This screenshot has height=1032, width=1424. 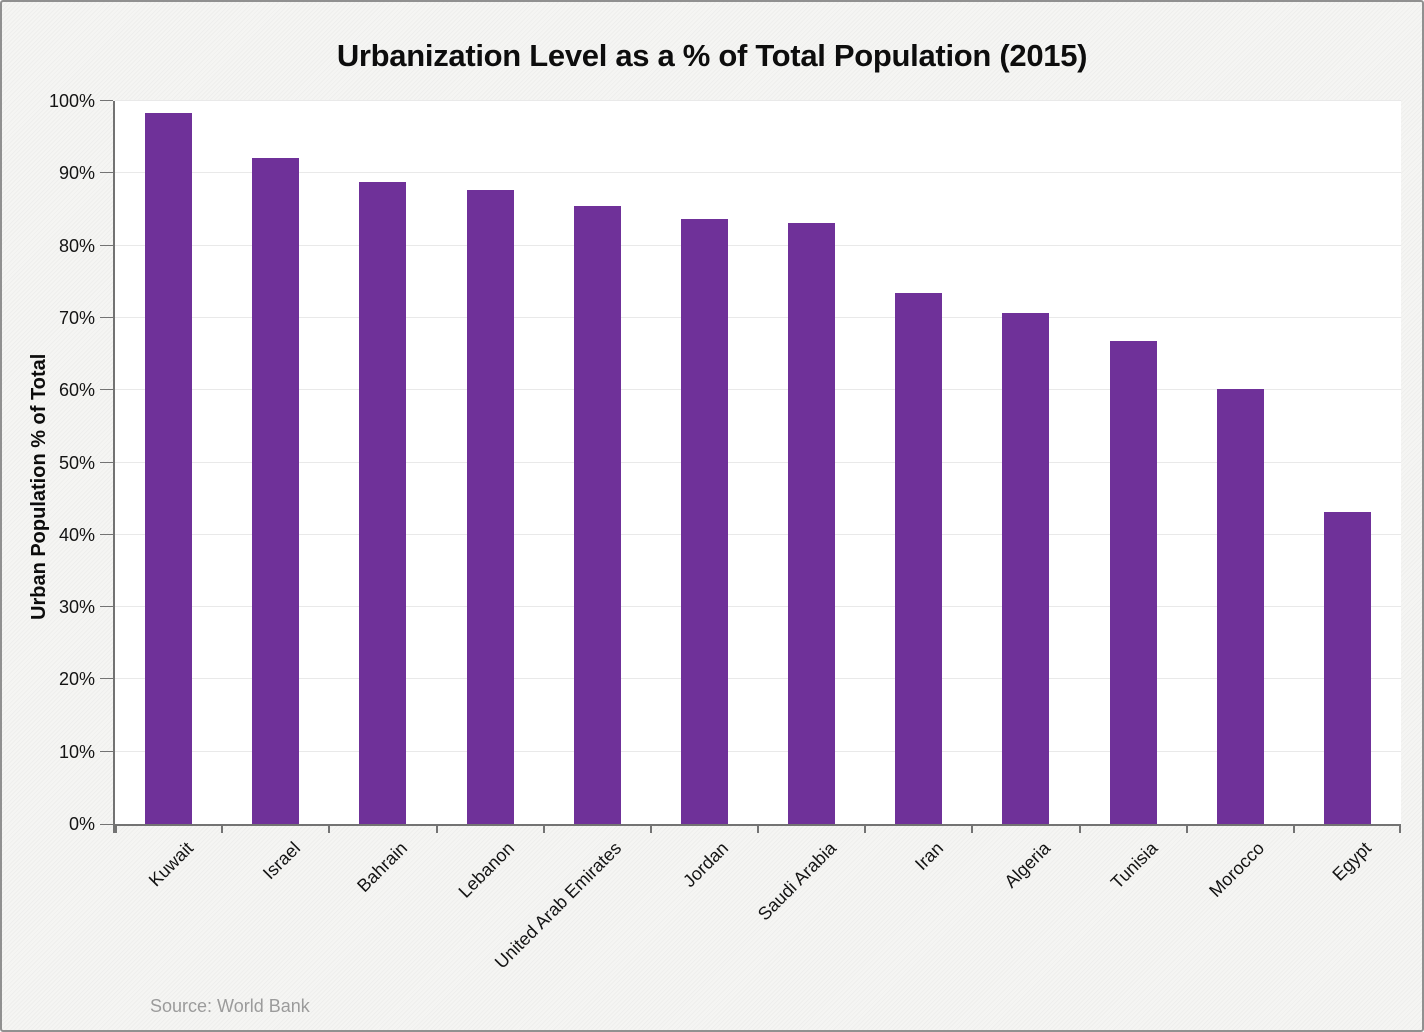 What do you see at coordinates (230, 1006) in the screenshot?
I see `source-note: Source: World Bank` at bounding box center [230, 1006].